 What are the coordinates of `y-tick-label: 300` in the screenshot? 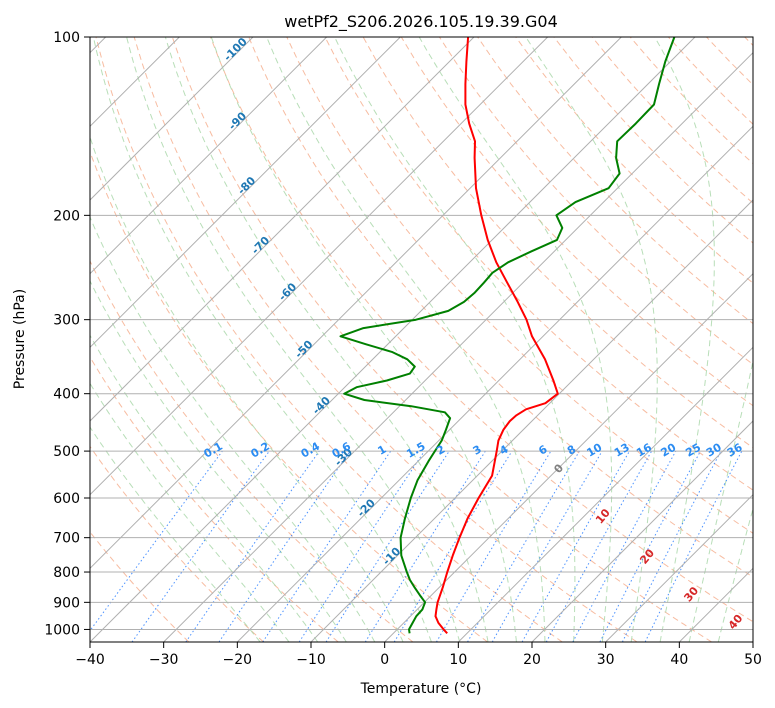 It's located at (66, 321).